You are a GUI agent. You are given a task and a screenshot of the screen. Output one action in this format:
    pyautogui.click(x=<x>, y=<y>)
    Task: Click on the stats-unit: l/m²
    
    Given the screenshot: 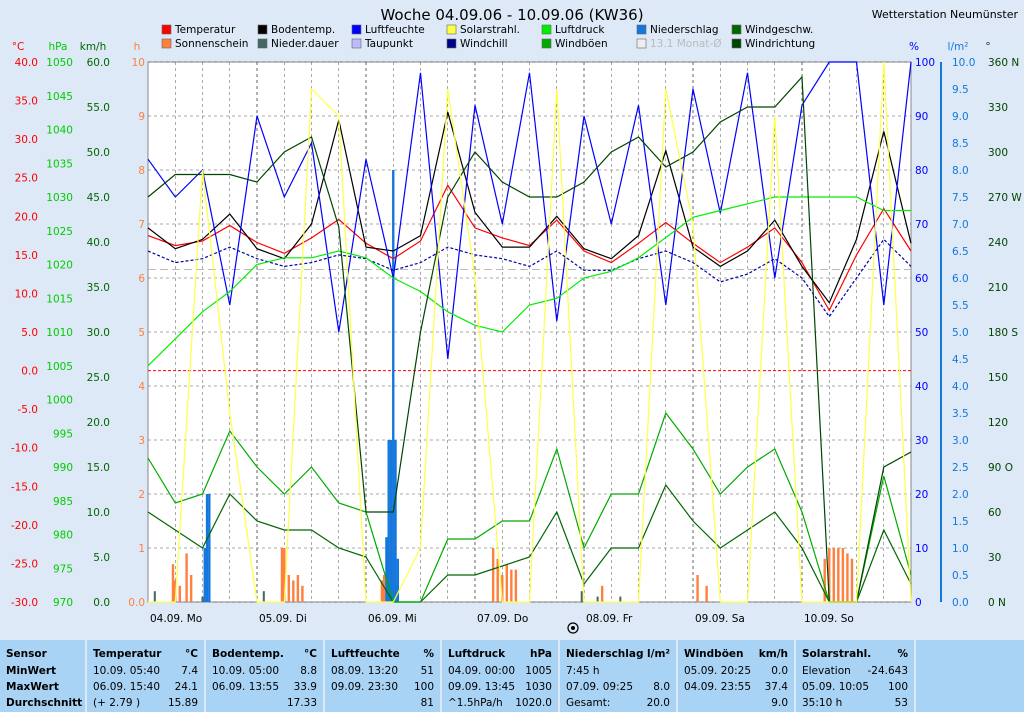 What is the action you would take?
    pyautogui.click(x=658, y=654)
    